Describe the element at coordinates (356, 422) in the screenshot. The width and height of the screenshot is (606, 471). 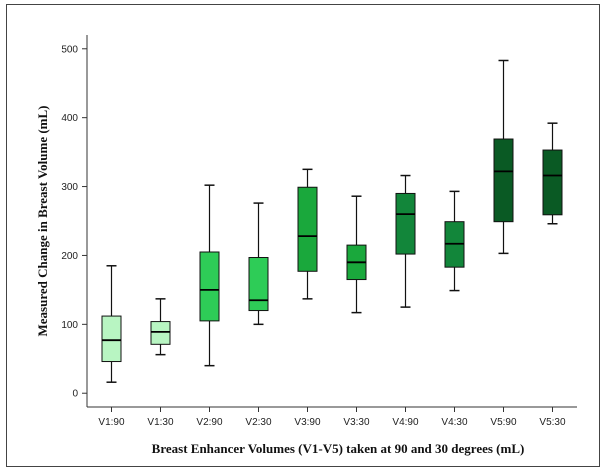
I see `x-tick-label: V3:30` at that location.